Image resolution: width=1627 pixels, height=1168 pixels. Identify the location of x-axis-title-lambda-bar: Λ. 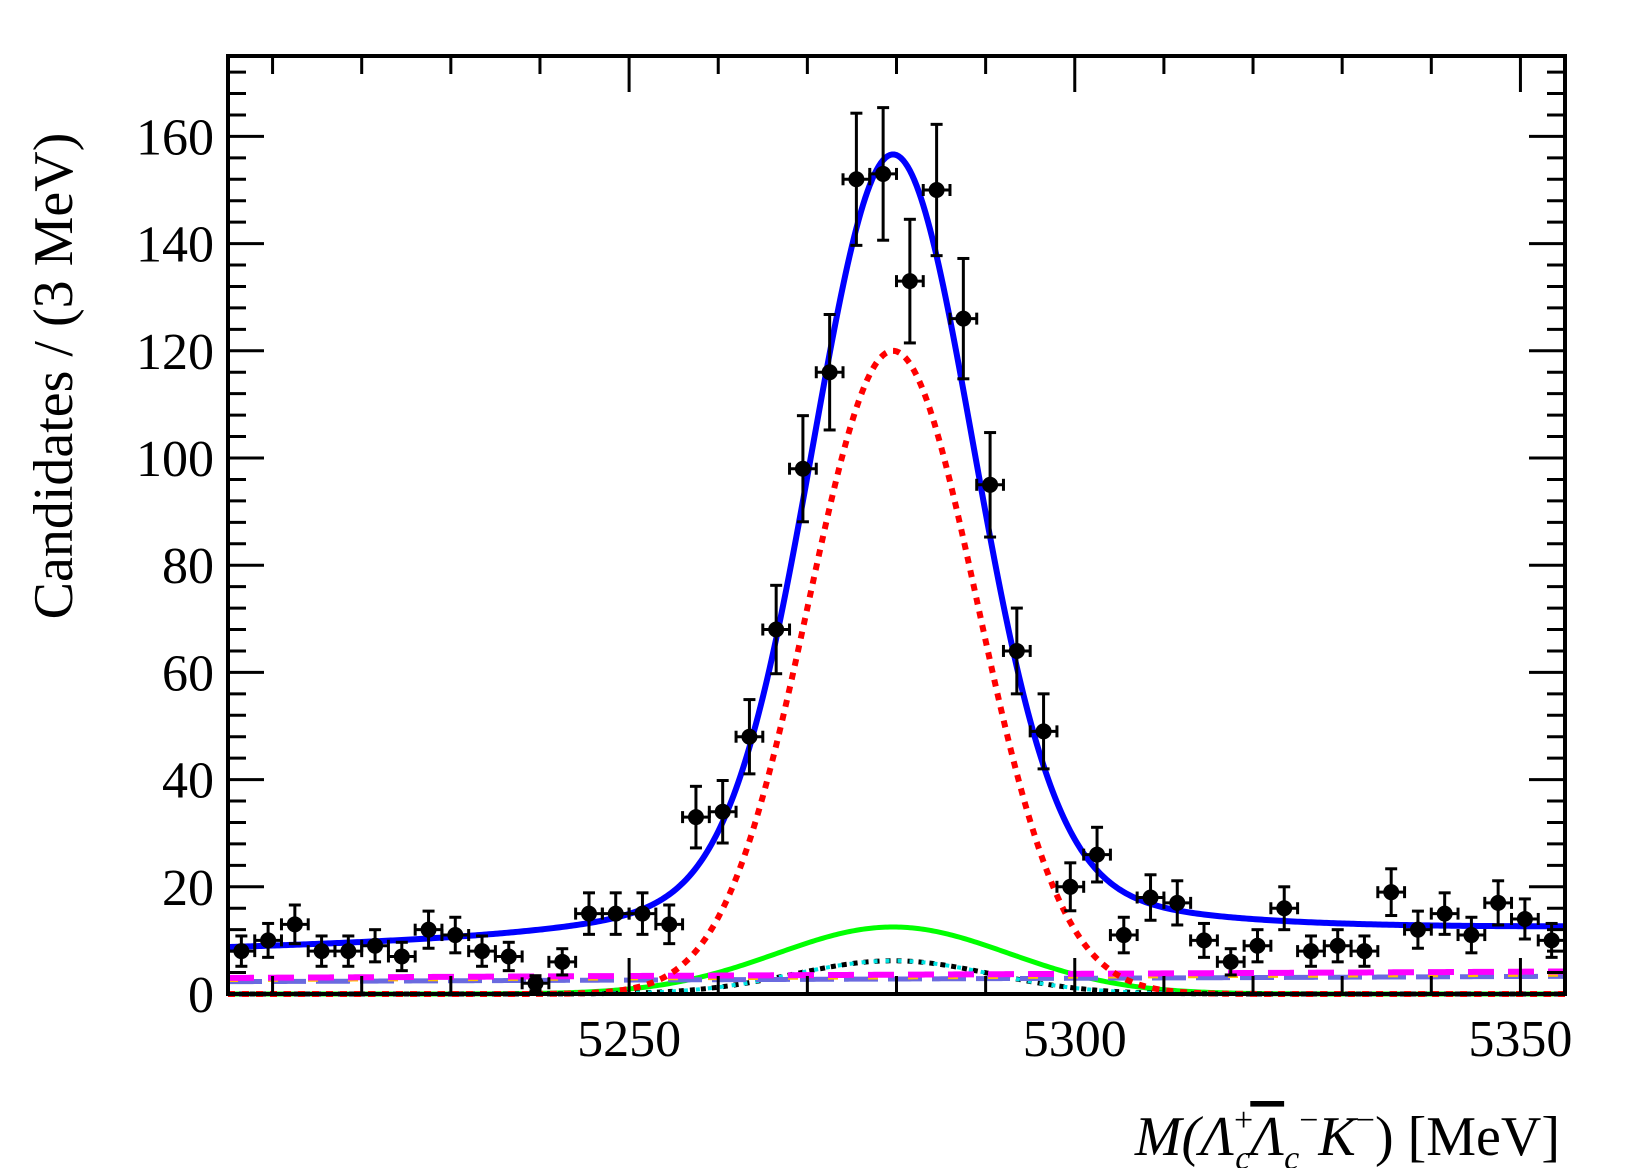
(1264, 1137).